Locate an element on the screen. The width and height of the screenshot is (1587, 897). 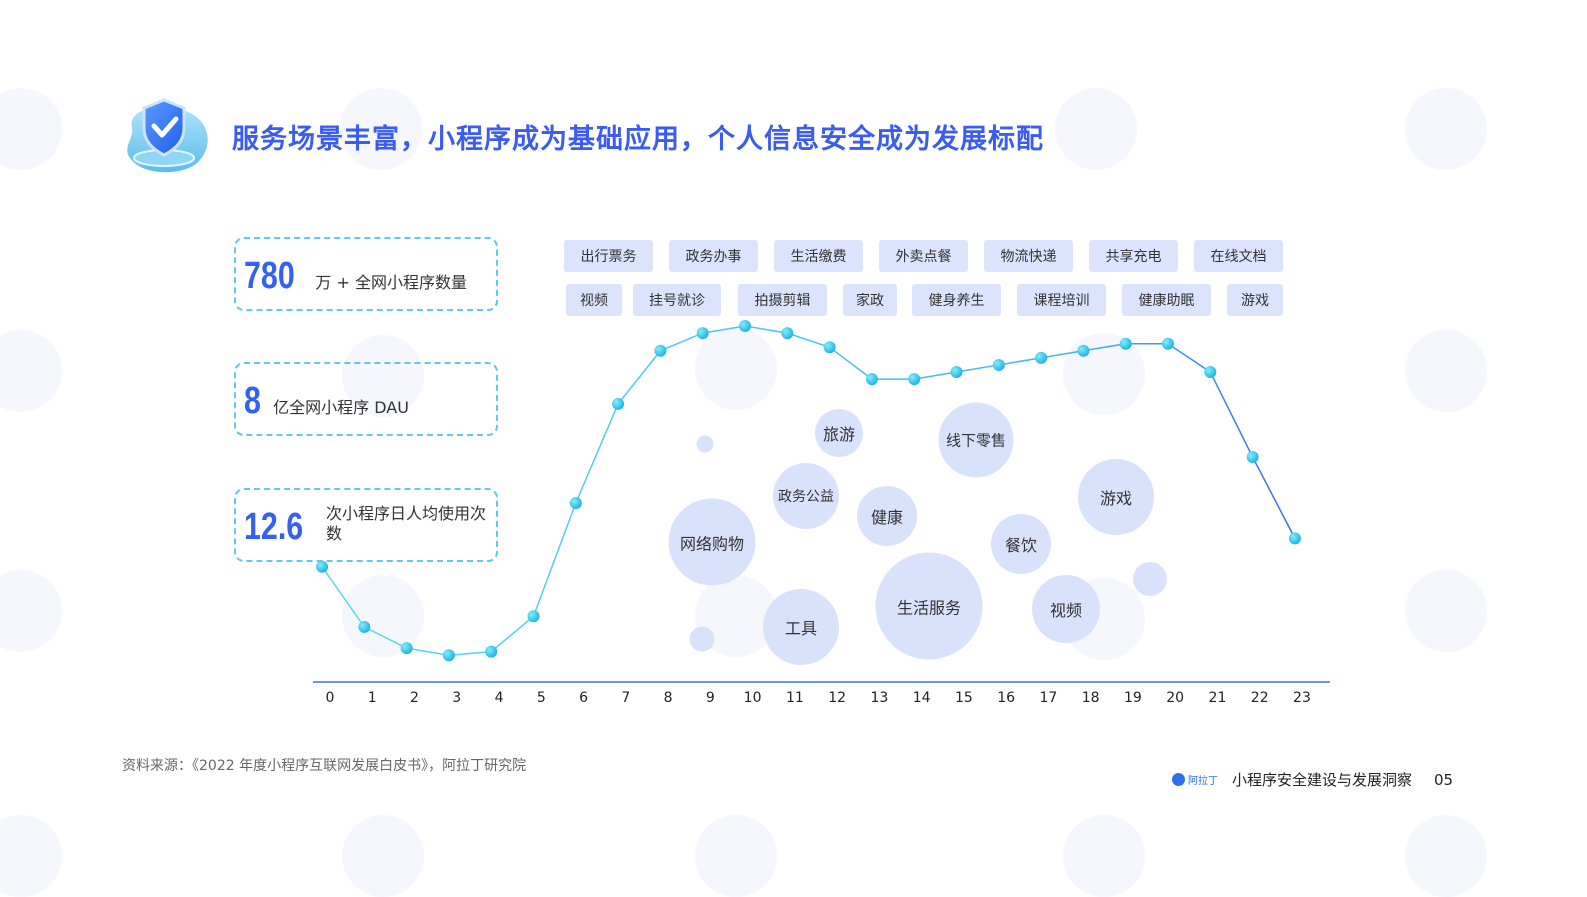
x-tick-label: 2 is located at coordinates (414, 698).